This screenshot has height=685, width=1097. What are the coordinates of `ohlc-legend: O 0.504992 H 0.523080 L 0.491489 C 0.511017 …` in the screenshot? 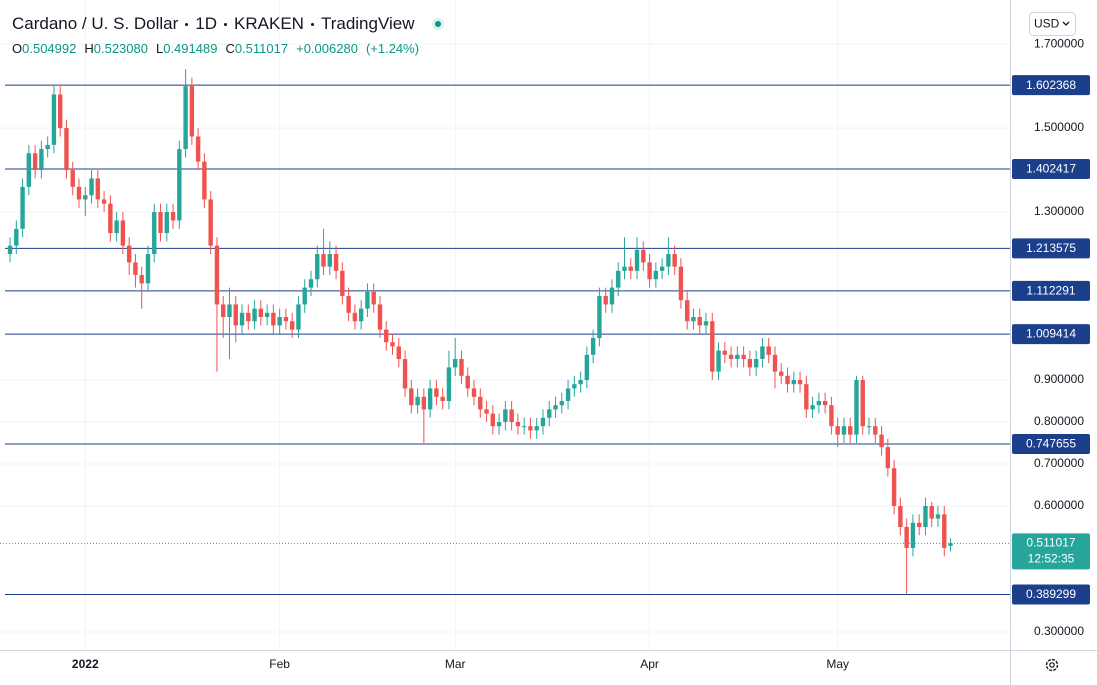 It's located at (219, 48).